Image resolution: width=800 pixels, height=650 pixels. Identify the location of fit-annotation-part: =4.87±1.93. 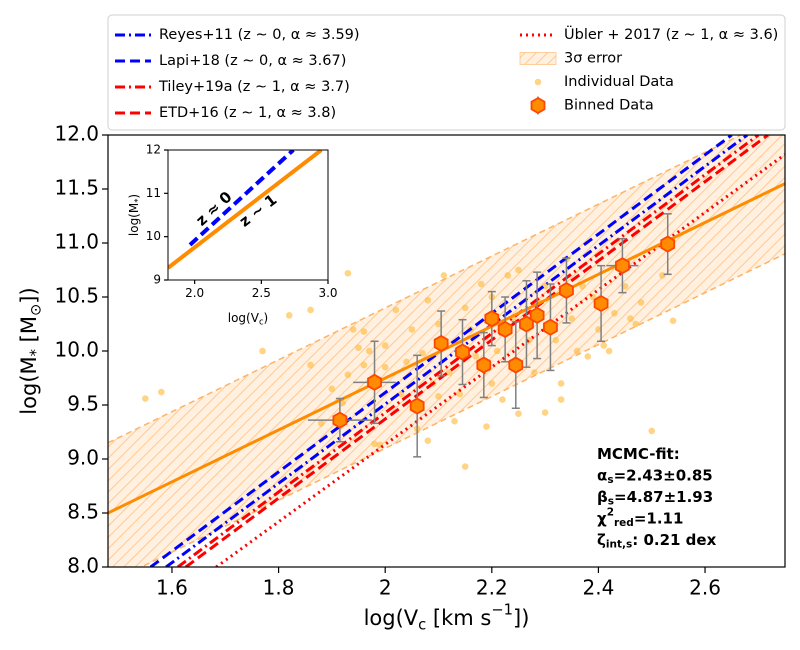
(663, 497).